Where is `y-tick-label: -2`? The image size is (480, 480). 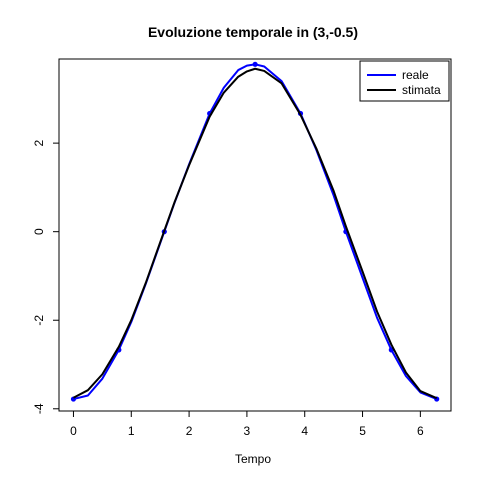
y-tick-label: -2 is located at coordinates (39, 320).